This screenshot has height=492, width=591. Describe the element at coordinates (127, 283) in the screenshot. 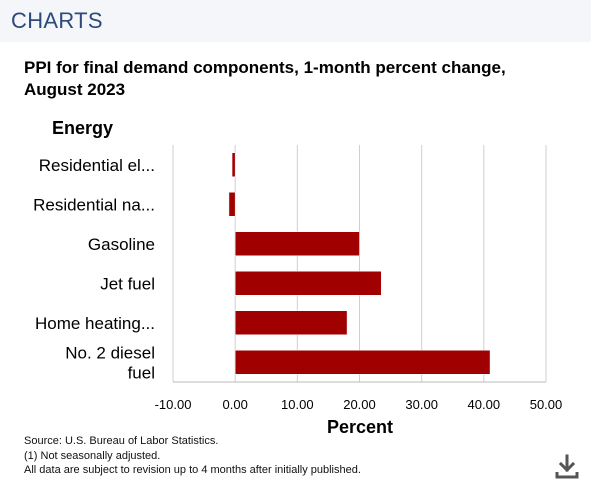

I see `category-label-3: Jet fuel` at that location.